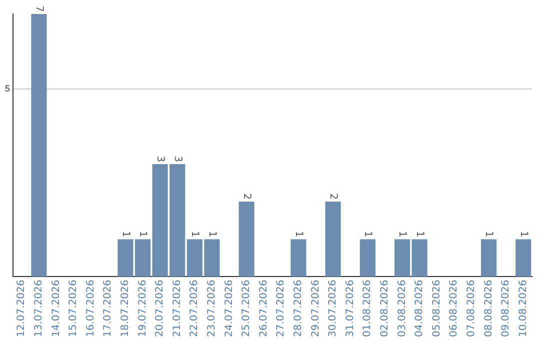 This screenshot has width=540, height=340. I want to click on x-tick-label: 16.07.2026, so click(90, 309).